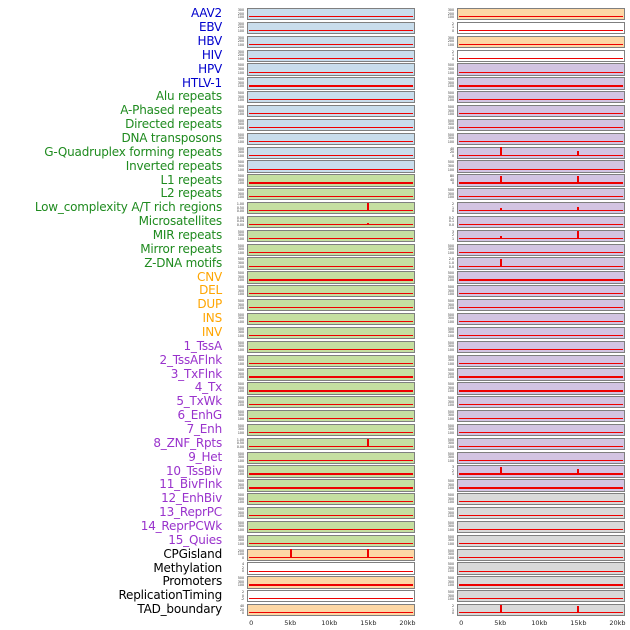 This screenshot has width=630, height=630. Describe the element at coordinates (451, 259) in the screenshot. I see `y-tick-label: 2.0` at that location.